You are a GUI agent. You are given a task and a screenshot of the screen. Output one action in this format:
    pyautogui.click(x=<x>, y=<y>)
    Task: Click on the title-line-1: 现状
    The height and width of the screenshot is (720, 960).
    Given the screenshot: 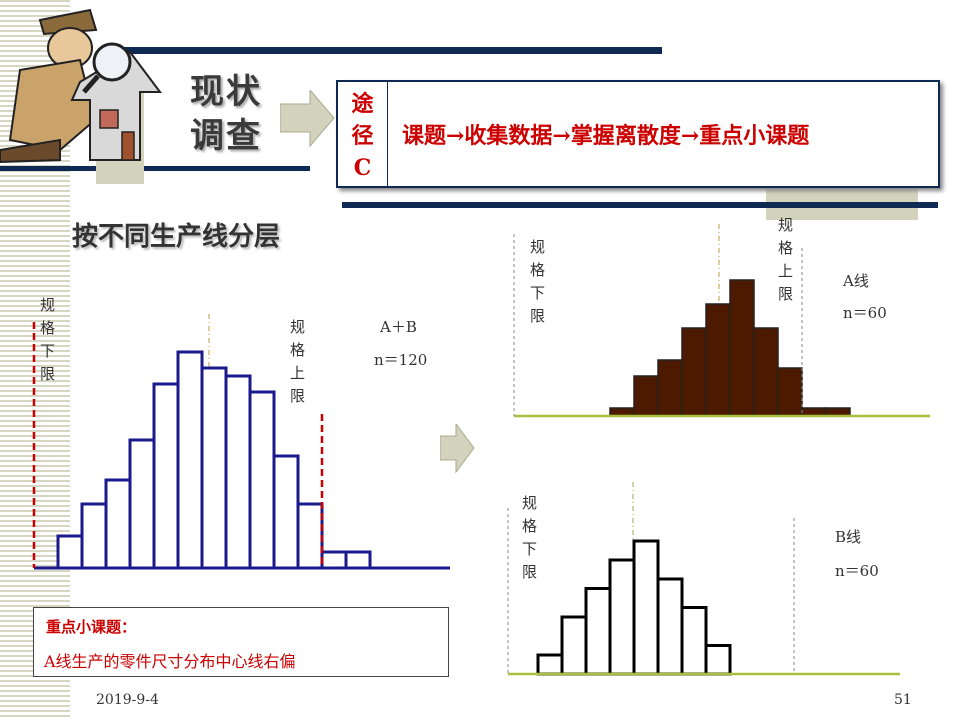 What is the action you would take?
    pyautogui.click(x=226, y=92)
    